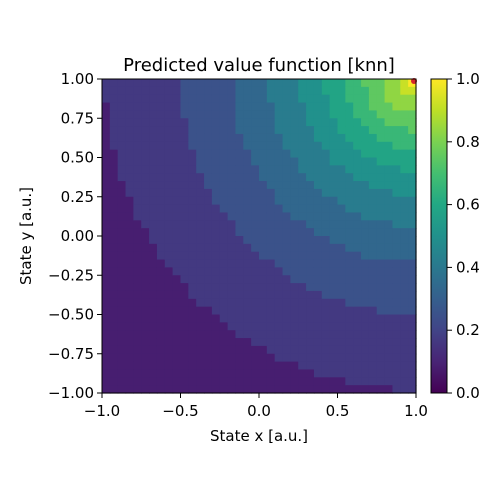  What do you see at coordinates (26, 236) in the screenshot?
I see `y-axis-label: State y [a.u.]` at bounding box center [26, 236].